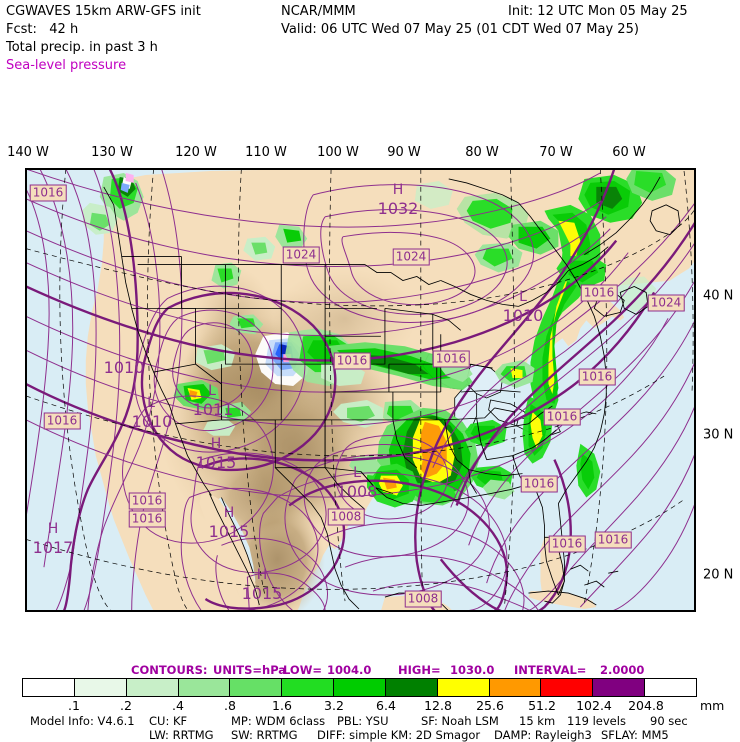 This screenshot has width=740, height=742. What do you see at coordinates (181, 735) in the screenshot?
I see `model-info-item: LW: RRTMG` at bounding box center [181, 735].